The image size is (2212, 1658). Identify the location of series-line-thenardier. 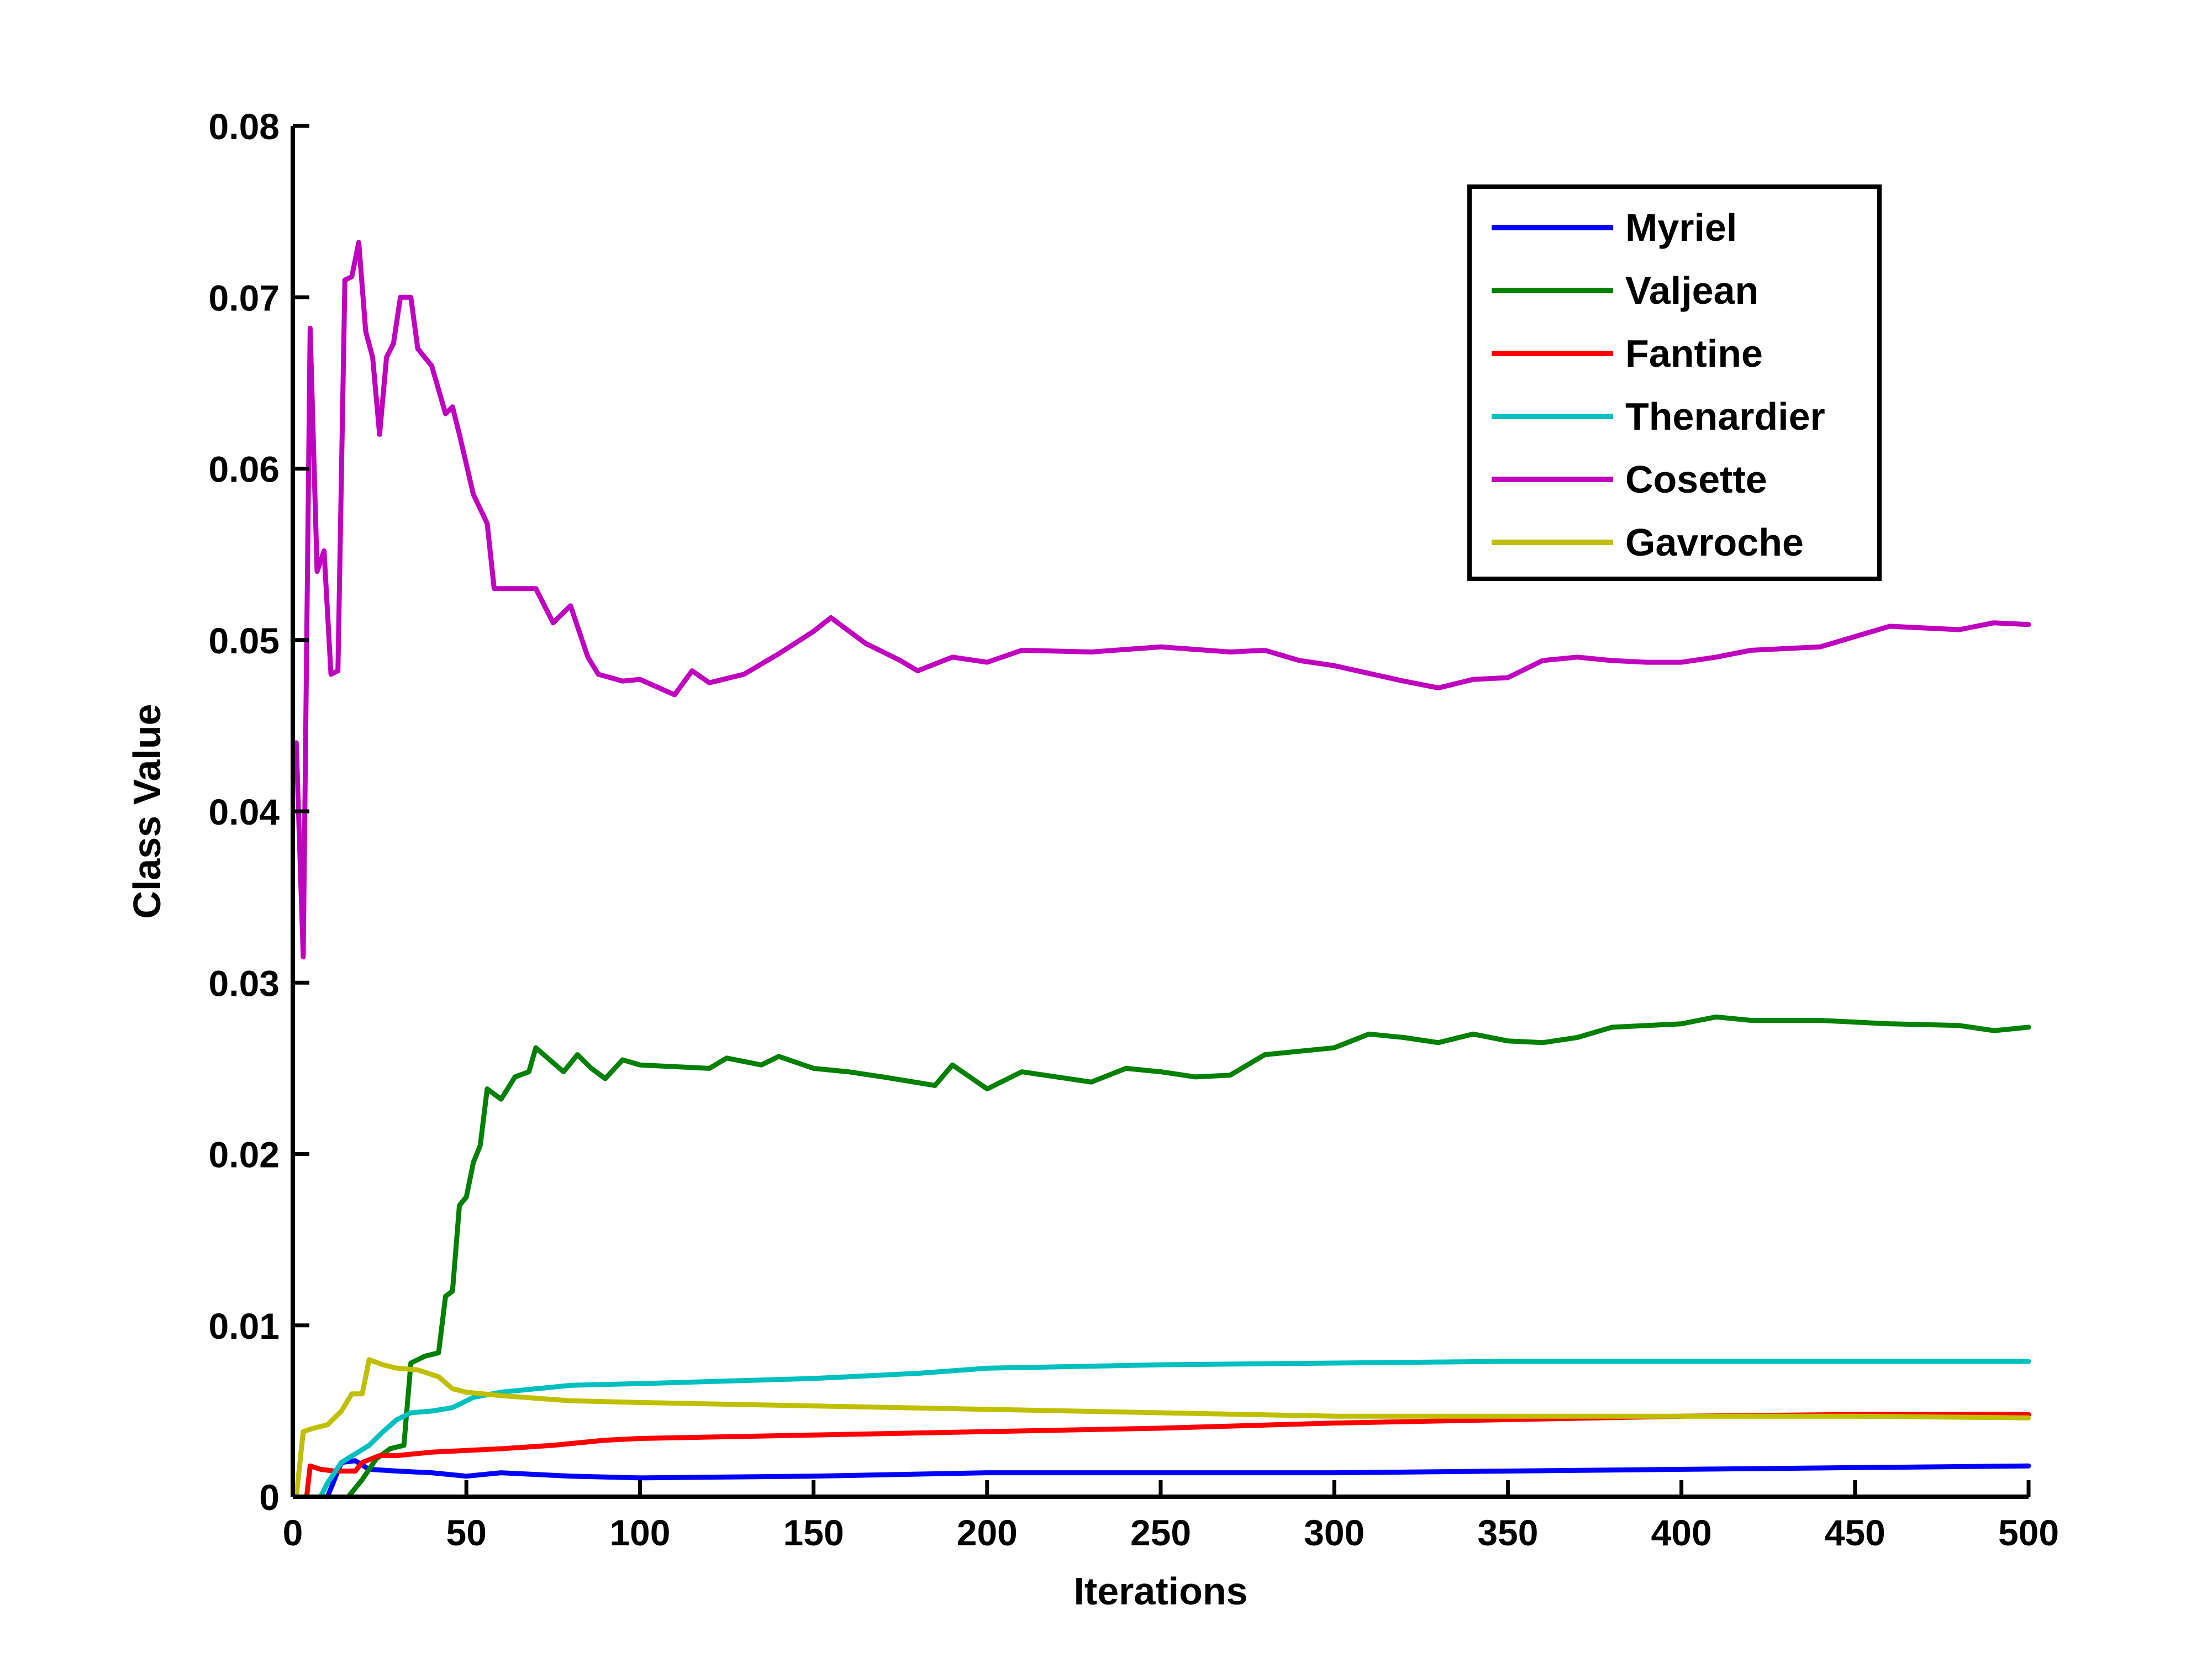
(1174, 1429).